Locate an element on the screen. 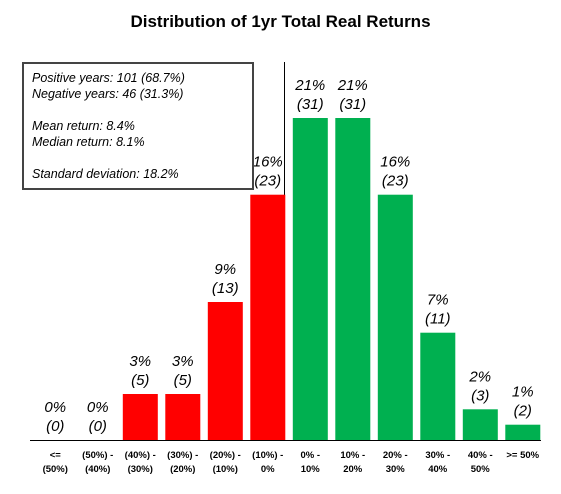 The height and width of the screenshot is (494, 561). x-tick-label: (10%) -0% is located at coordinates (267, 462).